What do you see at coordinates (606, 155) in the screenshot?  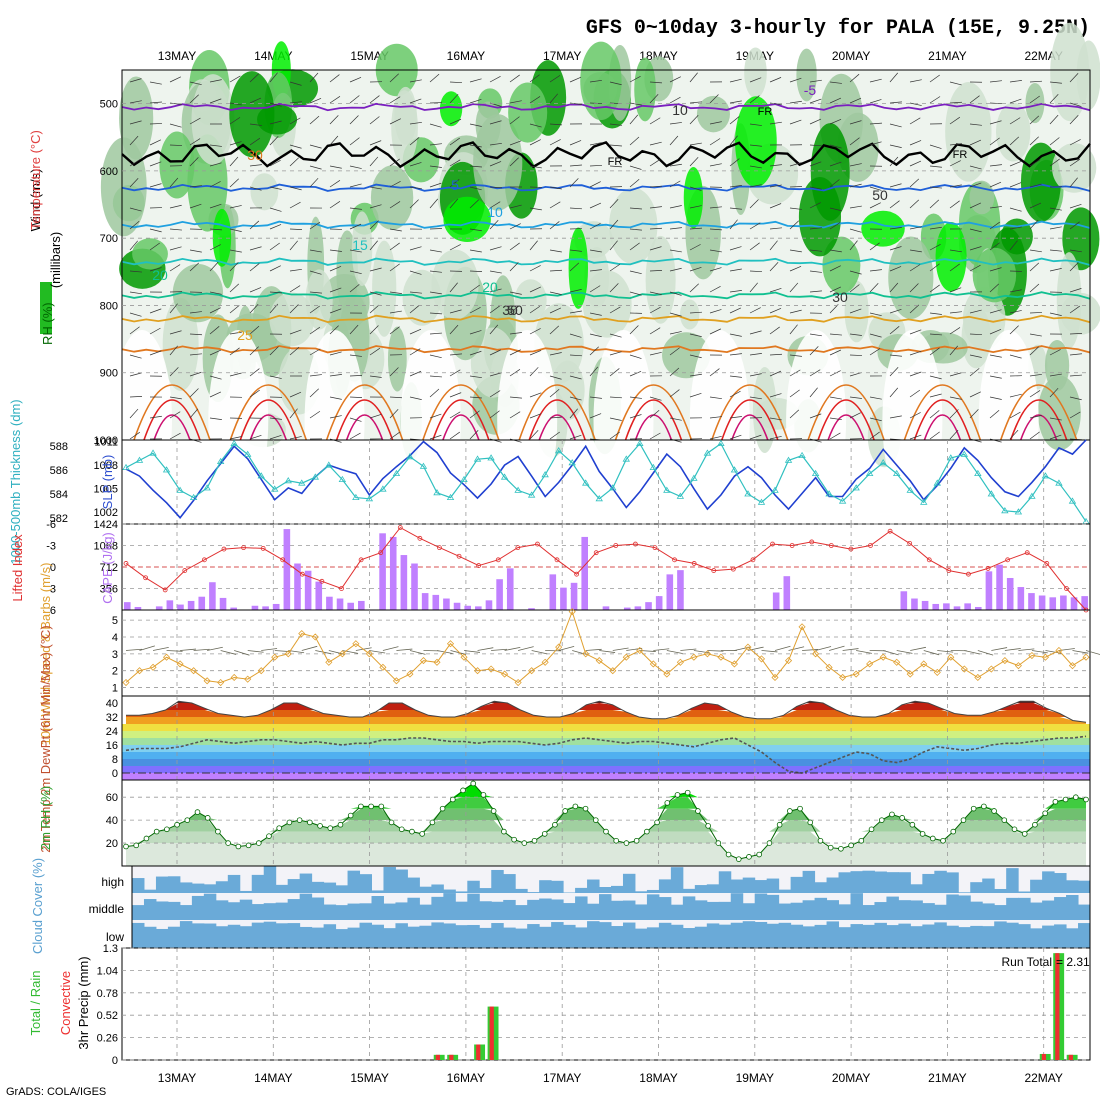 I see `freezing-level` at bounding box center [606, 155].